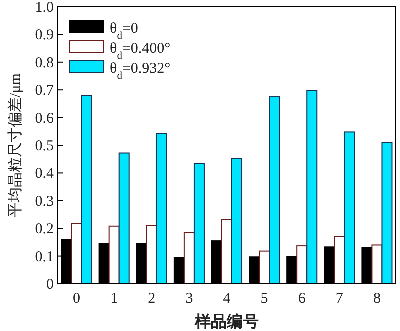 Image resolution: width=400 pixels, height=331 pixels. Describe the element at coordinates (44, 8) in the screenshot. I see `y-tick-label: 1.0` at that location.